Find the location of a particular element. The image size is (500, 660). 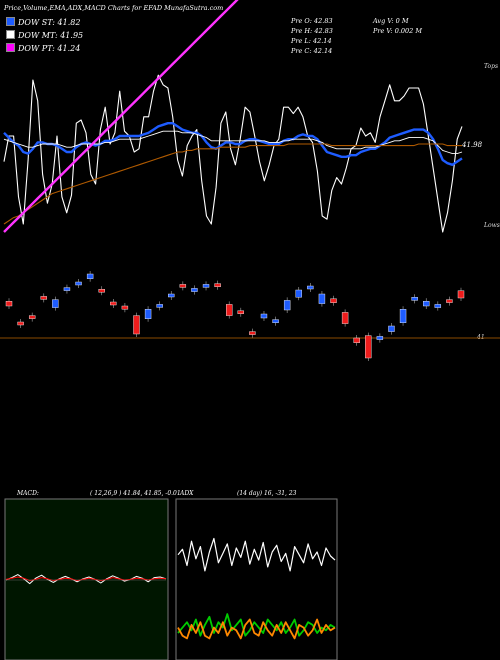

lows-label: Lows is located at coordinates (492, 225).